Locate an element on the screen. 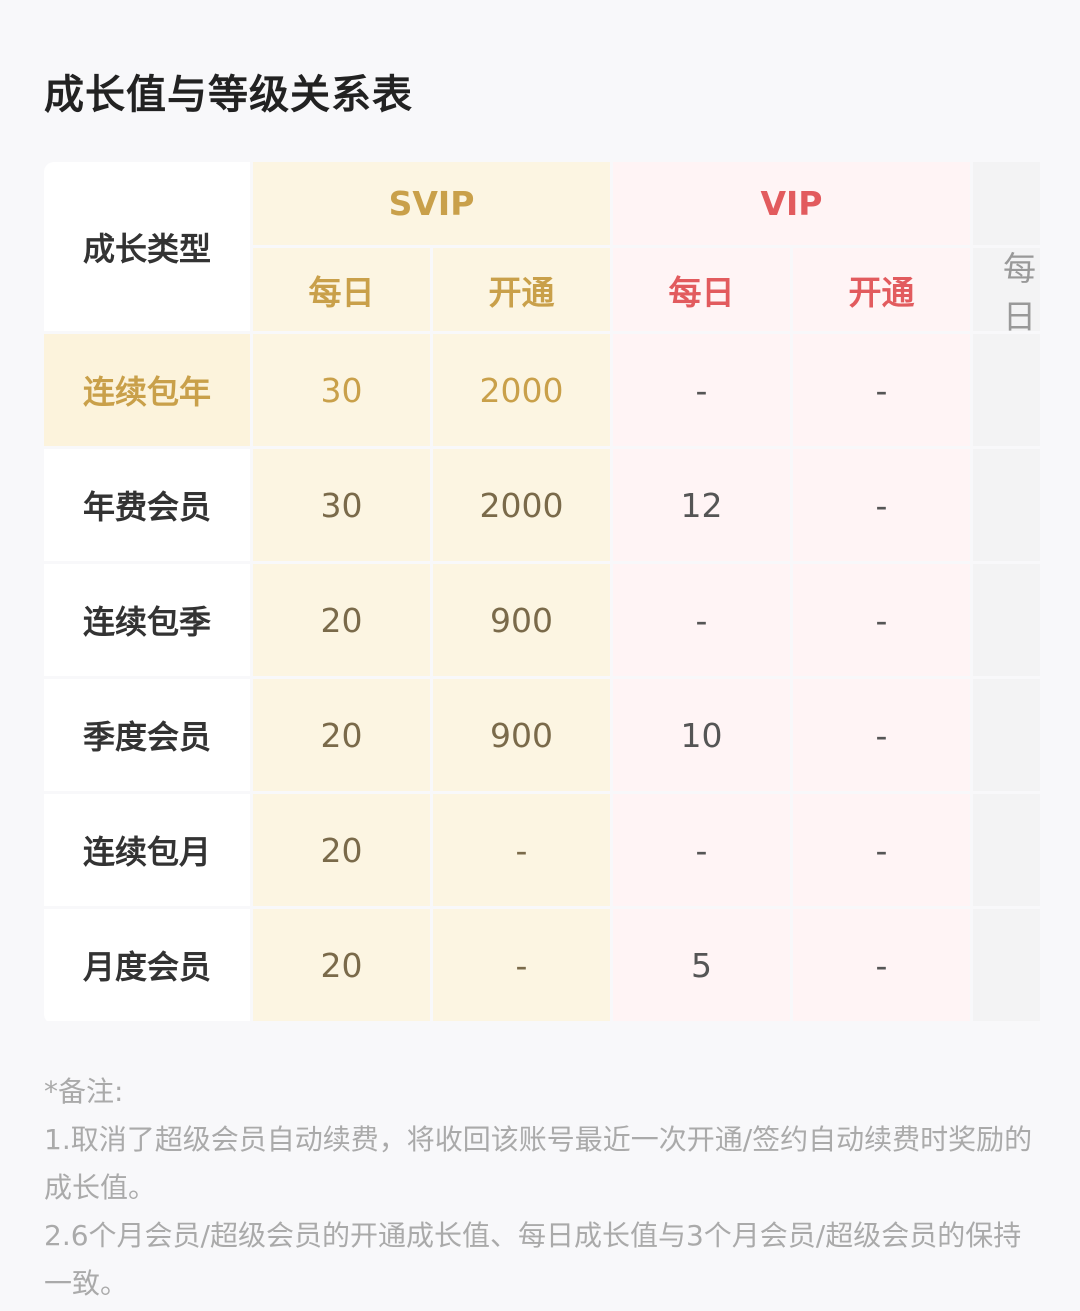 Image resolution: width=1080 pixels, height=1311 pixels. row-label: 连续包月 is located at coordinates (147, 850).